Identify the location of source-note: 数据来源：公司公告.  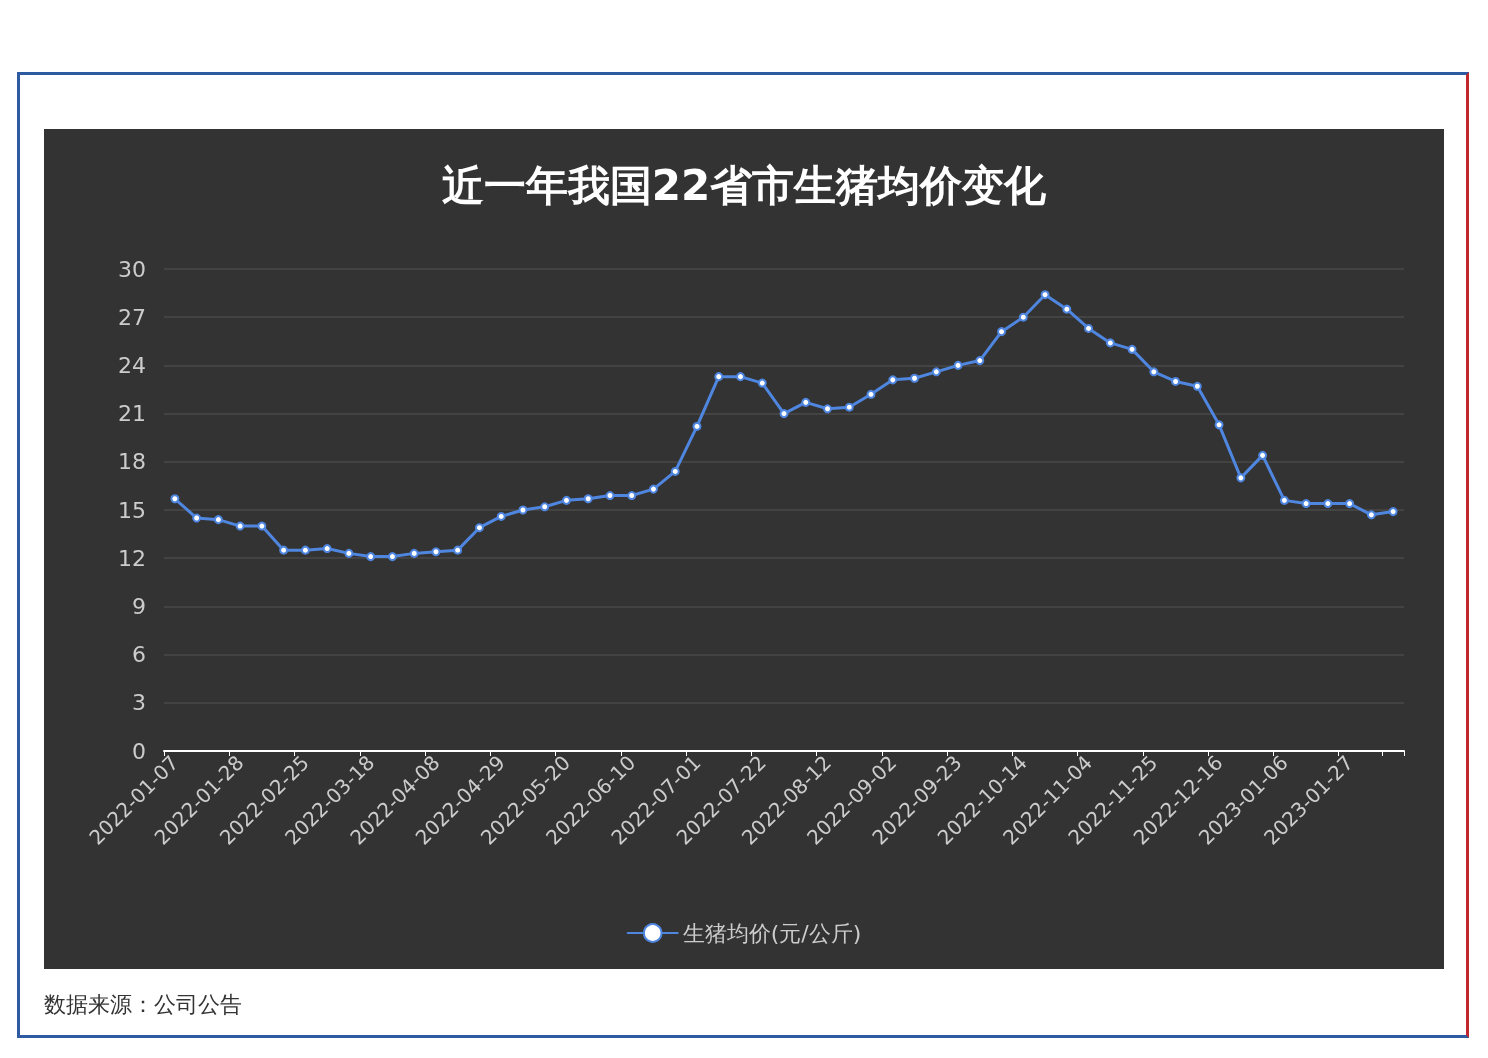
(143, 1005).